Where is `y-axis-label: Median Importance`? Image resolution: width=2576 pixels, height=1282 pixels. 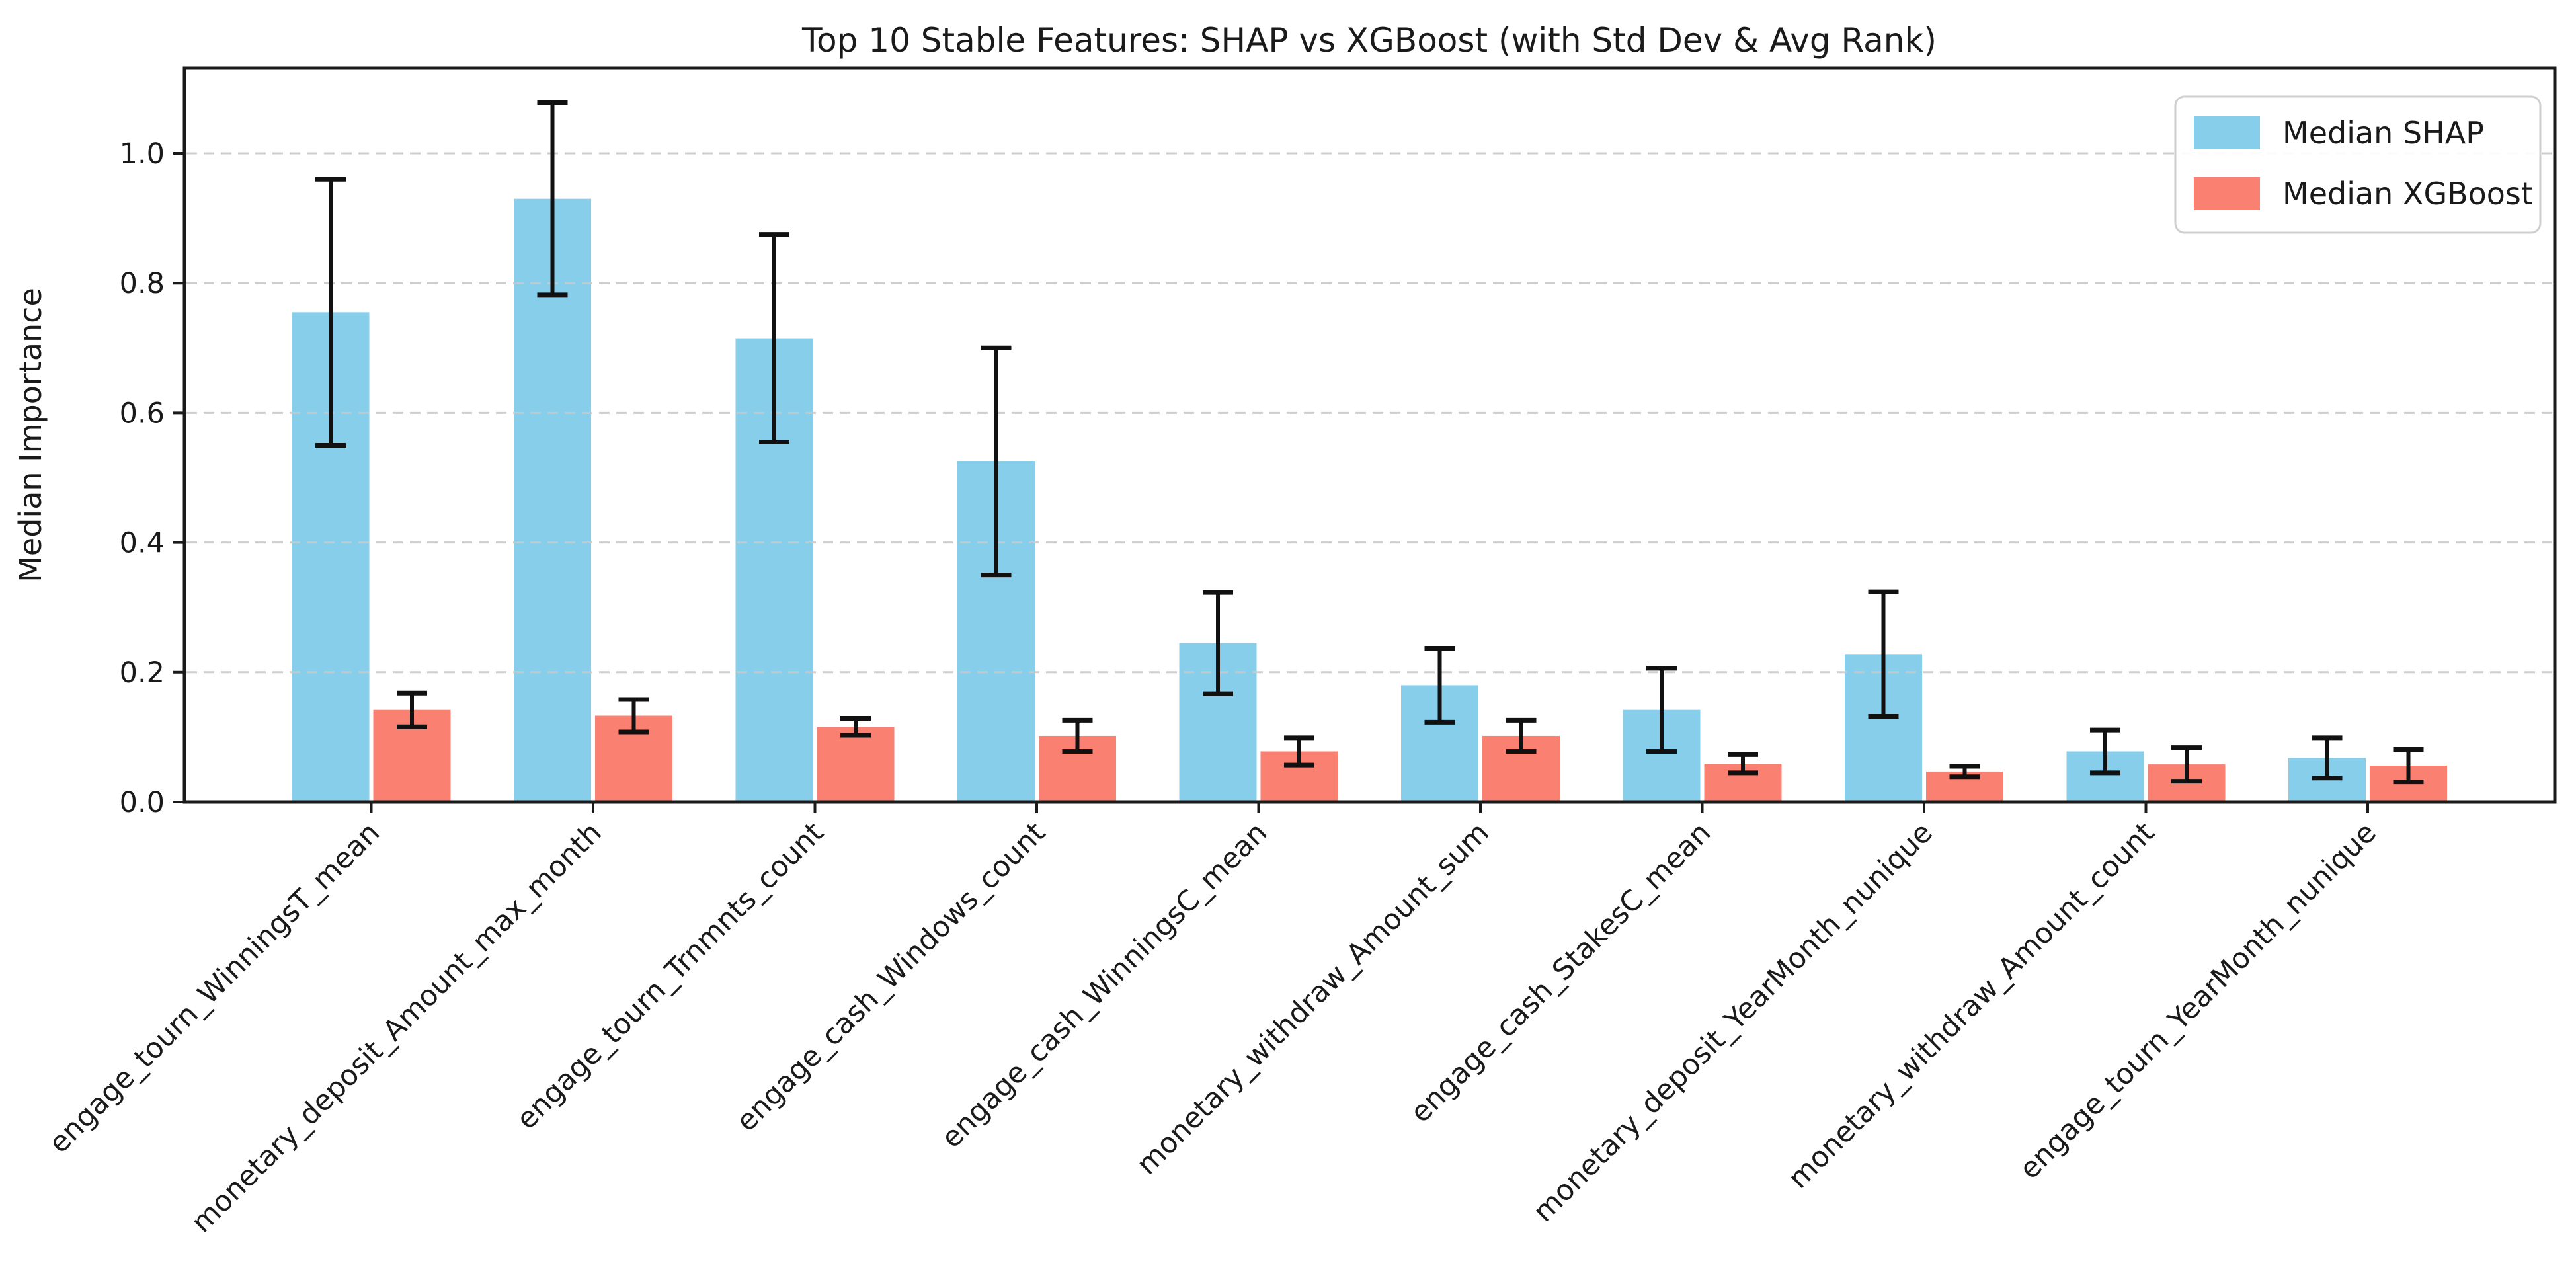
y-axis-label: Median Importance is located at coordinates (31, 435).